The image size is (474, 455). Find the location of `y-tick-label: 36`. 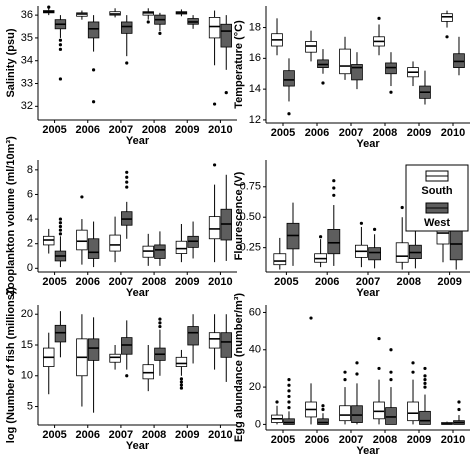

y-tick-label: 36 is located at coordinates (27, 15).